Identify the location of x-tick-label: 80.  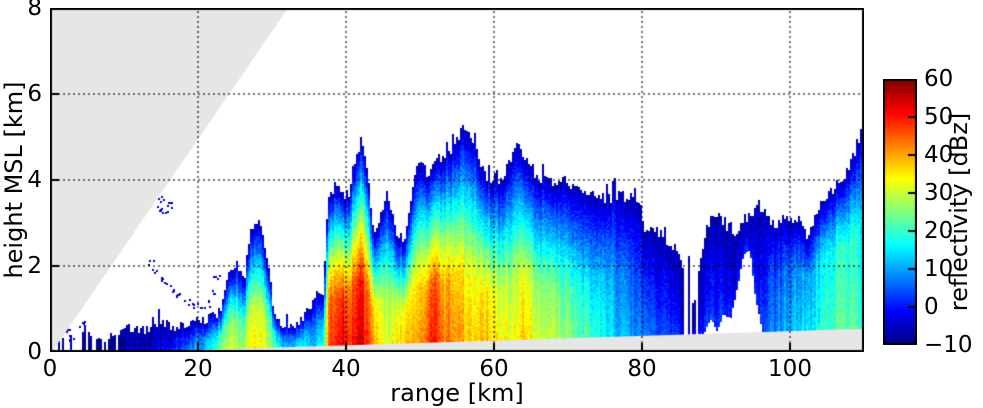
(642, 369).